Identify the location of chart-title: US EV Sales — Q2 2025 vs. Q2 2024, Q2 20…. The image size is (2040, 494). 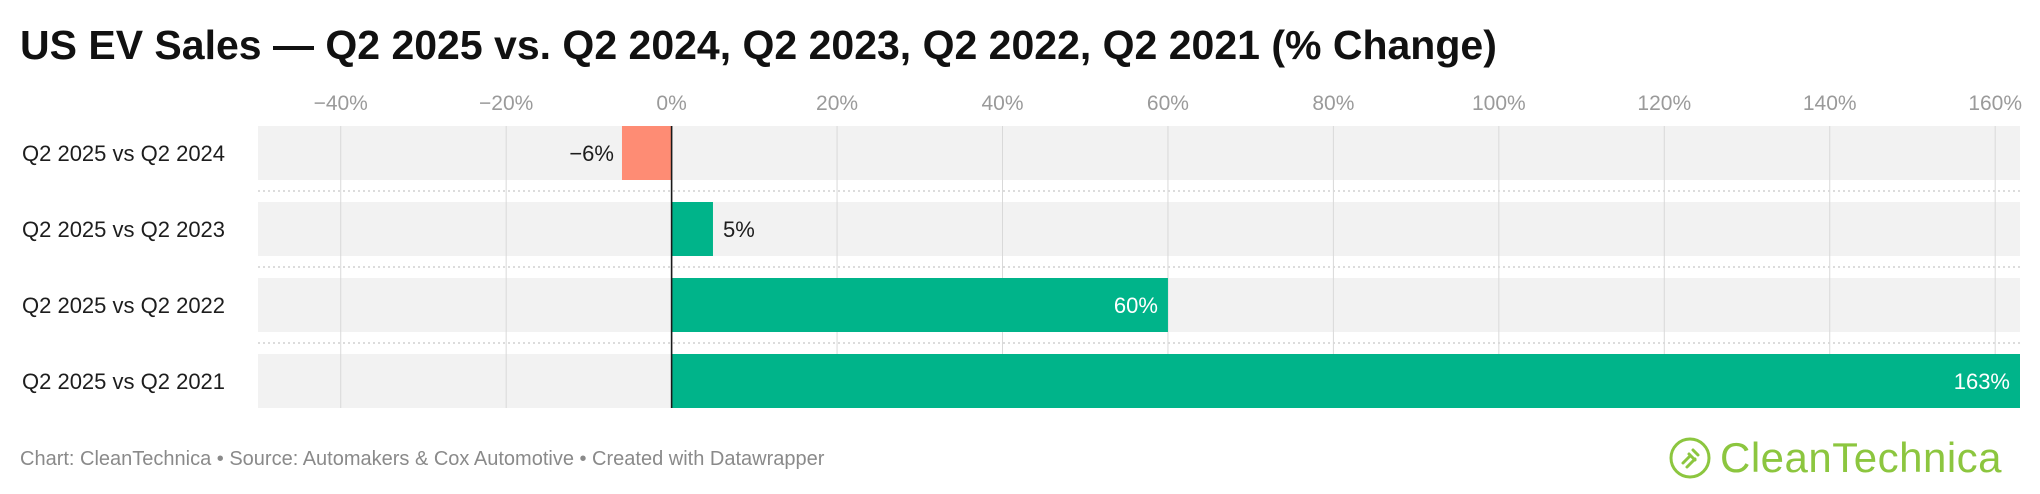
(758, 45).